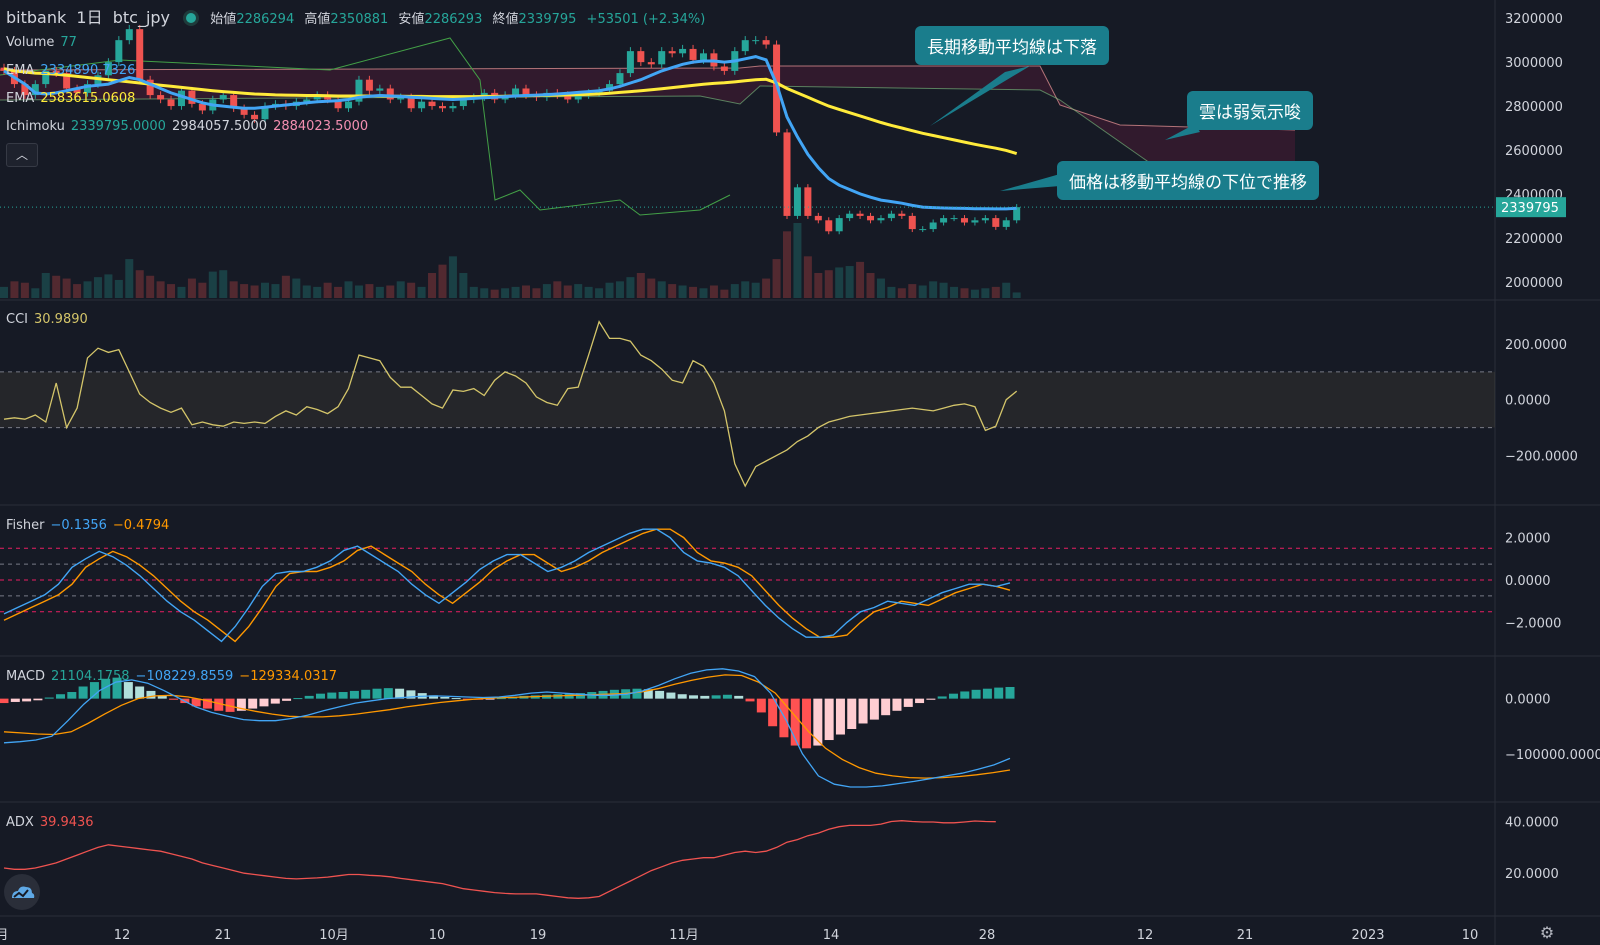 This screenshot has height=945, width=1600. What do you see at coordinates (4, 935) in the screenshot?
I see `time-tick-label: 月` at bounding box center [4, 935].